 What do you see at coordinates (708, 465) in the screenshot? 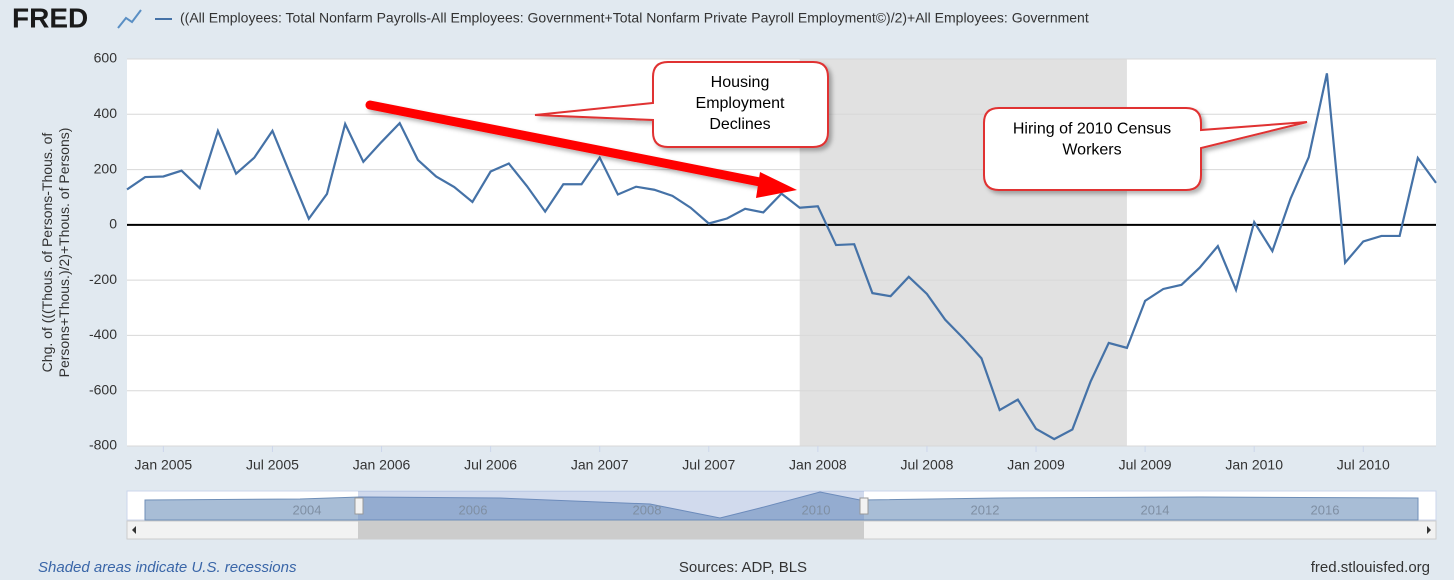
I see `x-tick-label: Jul 2007` at bounding box center [708, 465].